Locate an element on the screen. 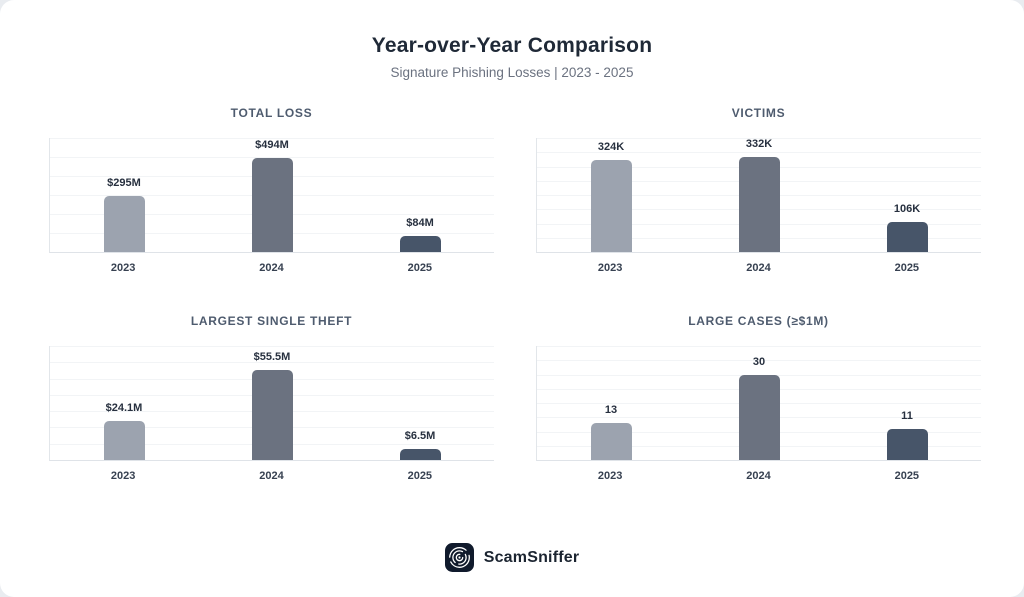  plot-area: $24.1M $55.5M $6.5M is located at coordinates (271, 403).